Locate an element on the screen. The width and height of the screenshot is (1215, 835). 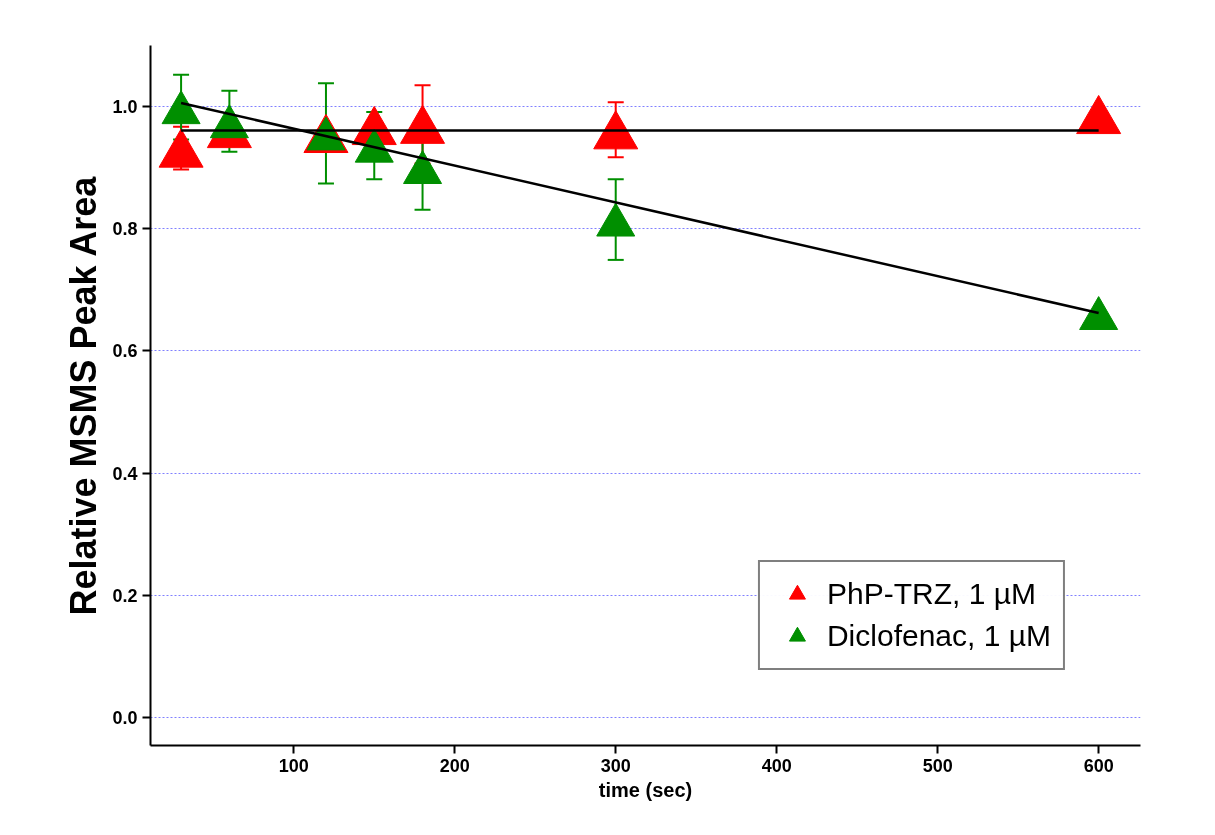
x-tick-label: 200 is located at coordinates (454, 765).